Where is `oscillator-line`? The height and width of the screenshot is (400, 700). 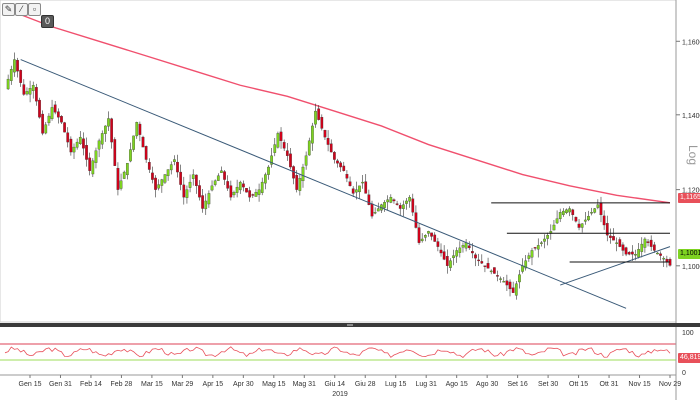 oscillator-line is located at coordinates (337, 352).